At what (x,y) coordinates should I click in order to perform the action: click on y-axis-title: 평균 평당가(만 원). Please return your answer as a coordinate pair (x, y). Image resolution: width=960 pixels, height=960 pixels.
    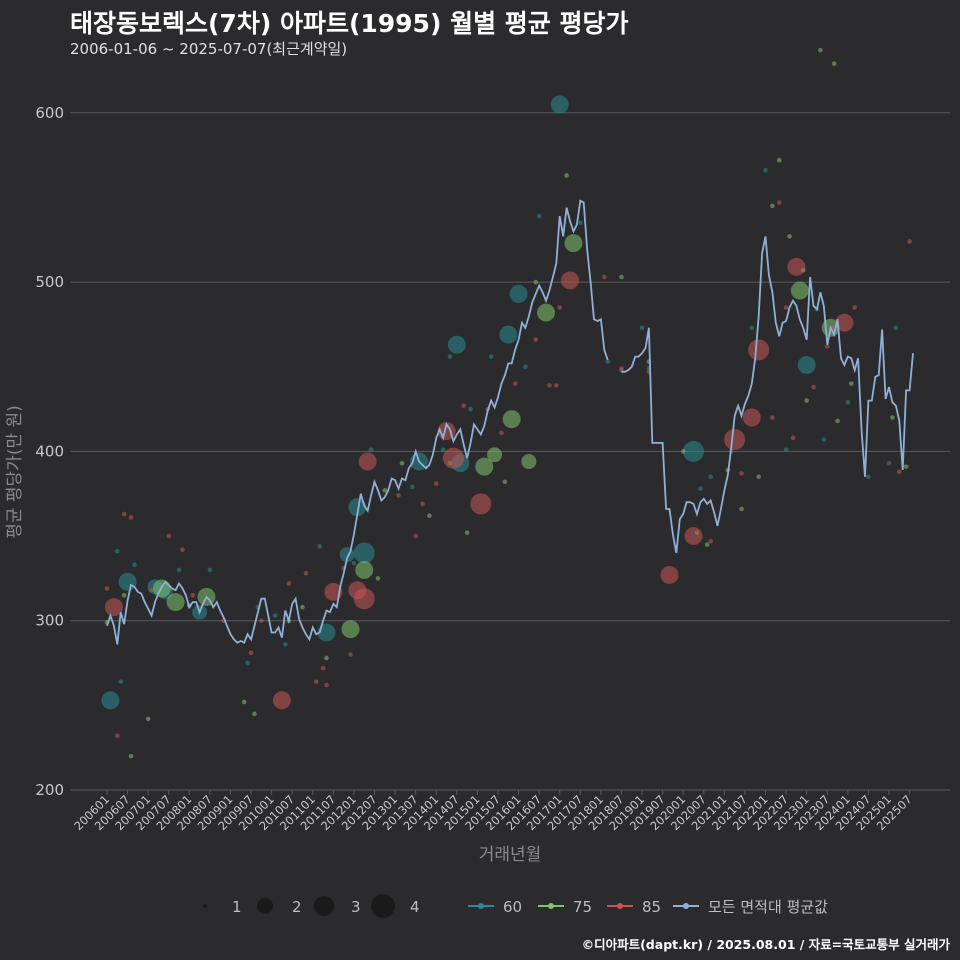
    Looking at the image, I should click on (15, 472).